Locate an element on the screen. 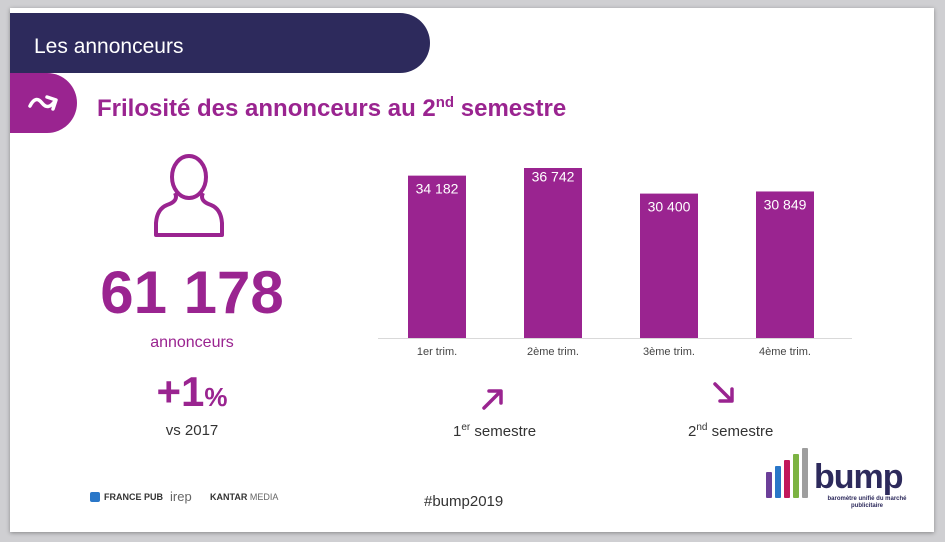  hashtag: #bump2019 is located at coordinates (464, 501).